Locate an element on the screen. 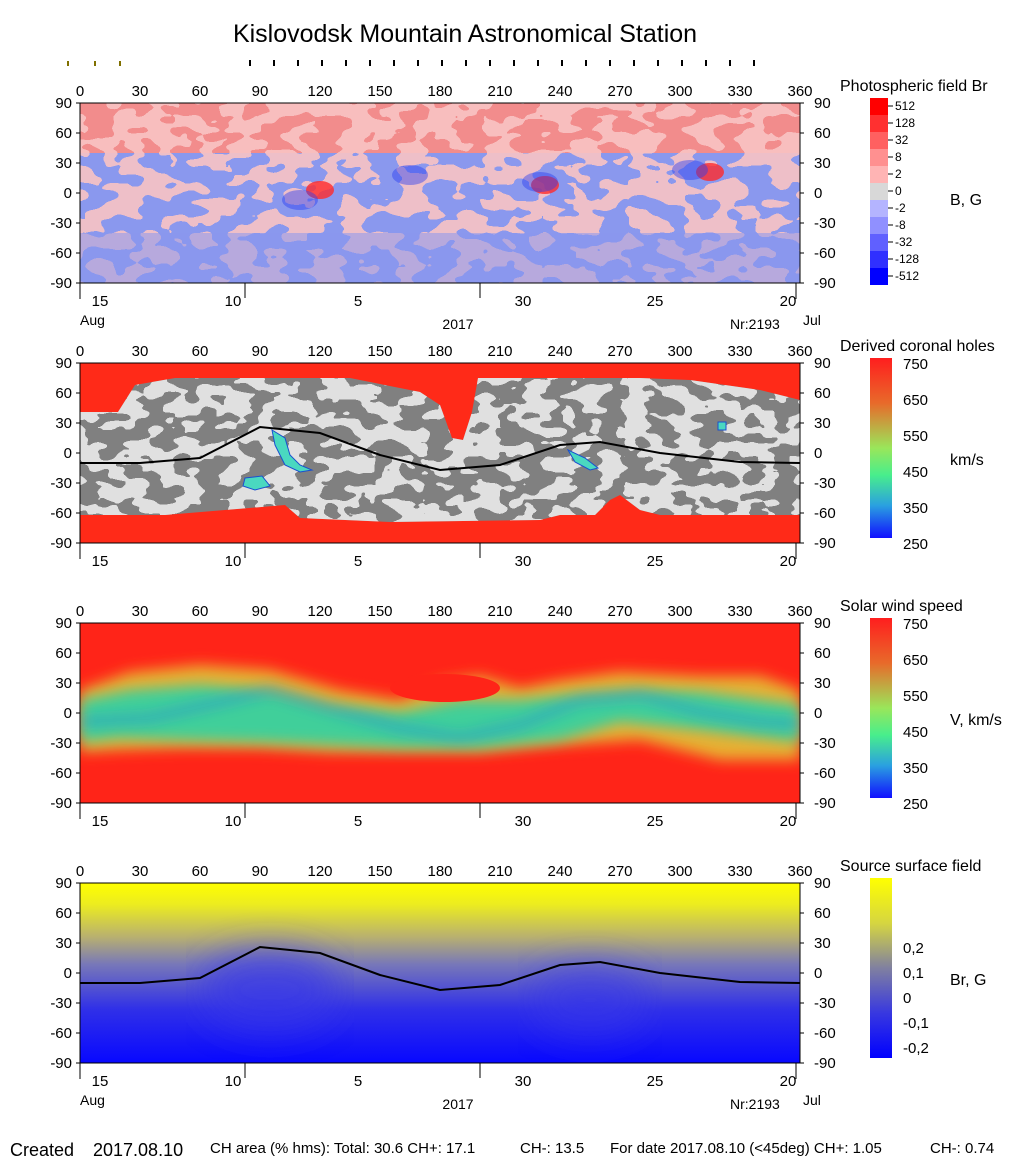  colorbar-tick-label: 250 is located at coordinates (915, 804).